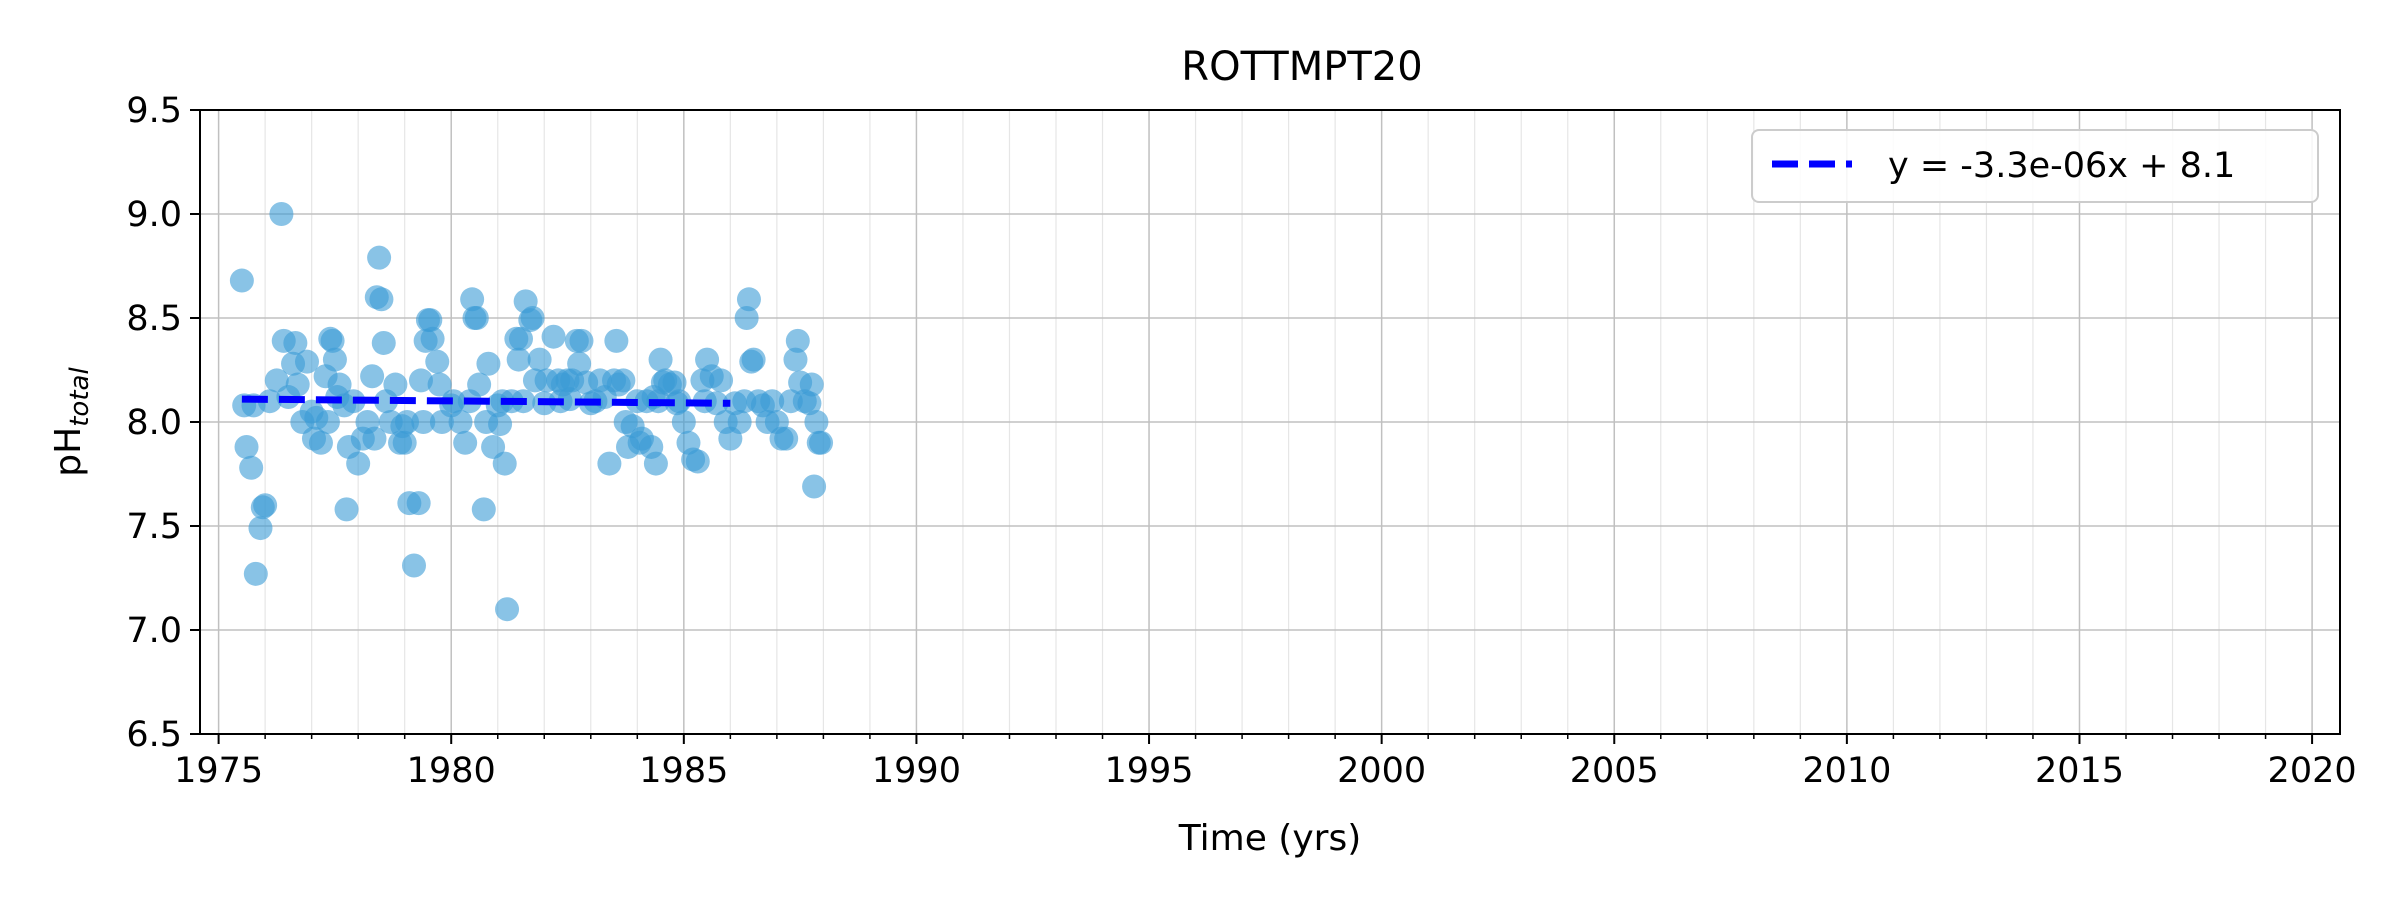  Describe the element at coordinates (1614, 771) in the screenshot. I see `x-tick-label: 2005` at that location.